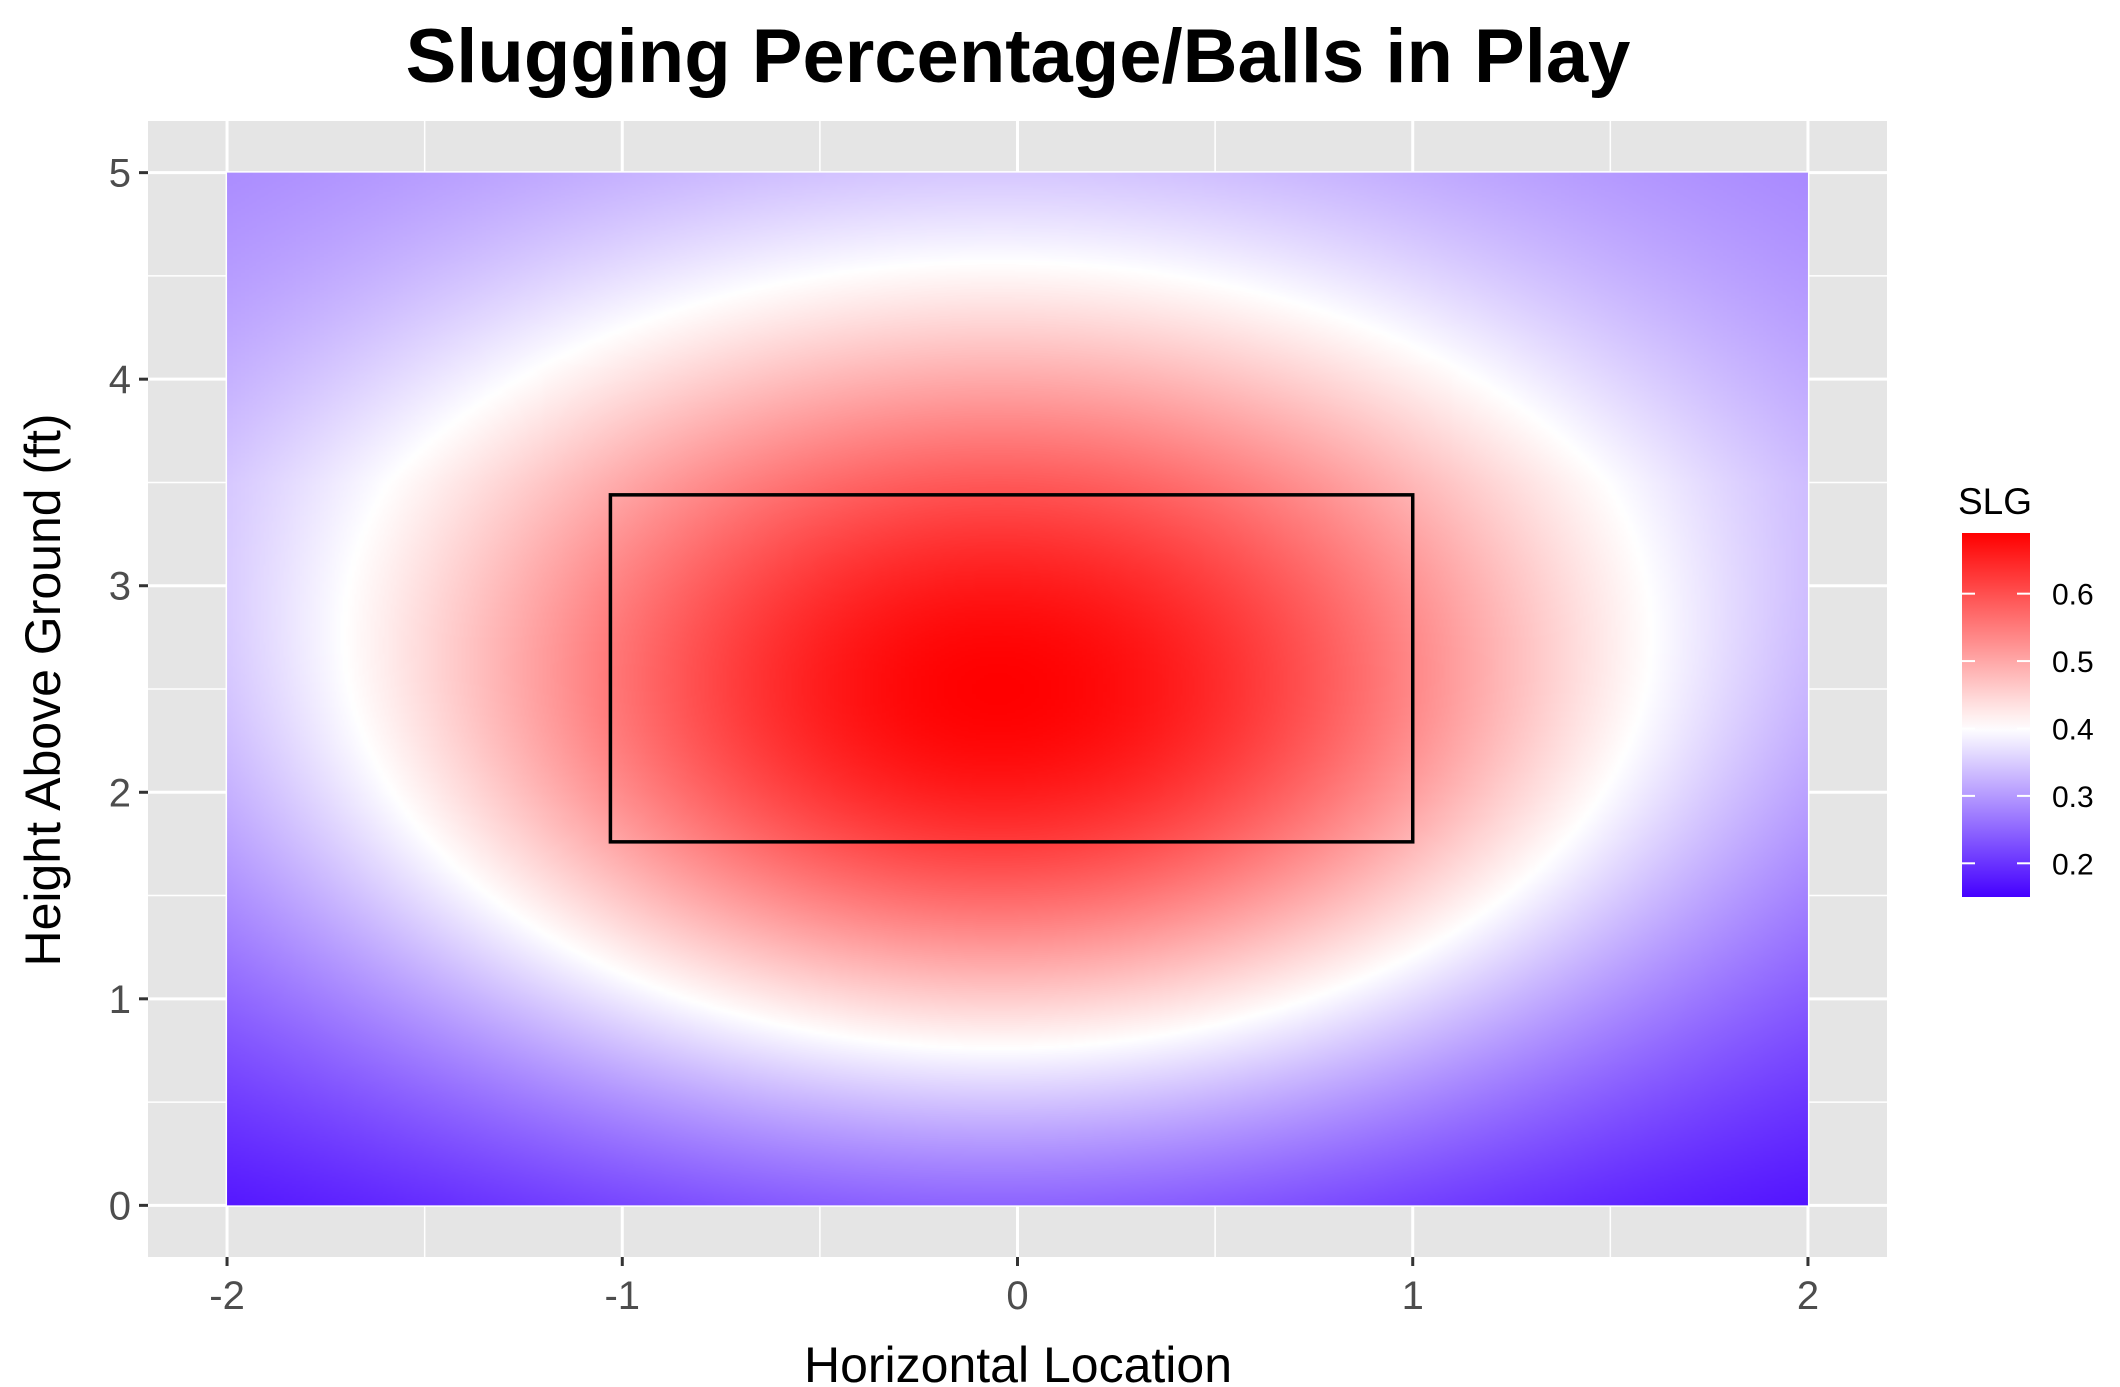 This screenshot has width=2120, height=1387. I want to click on x-axis-ticks: -2 -1 0 1 2, so click(1014, 1287).